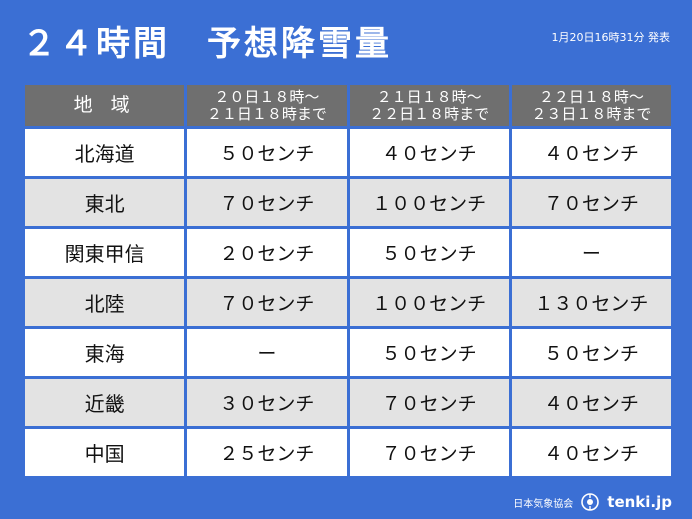 This screenshot has width=692, height=519. I want to click on tenki-logo-icon, so click(590, 502).